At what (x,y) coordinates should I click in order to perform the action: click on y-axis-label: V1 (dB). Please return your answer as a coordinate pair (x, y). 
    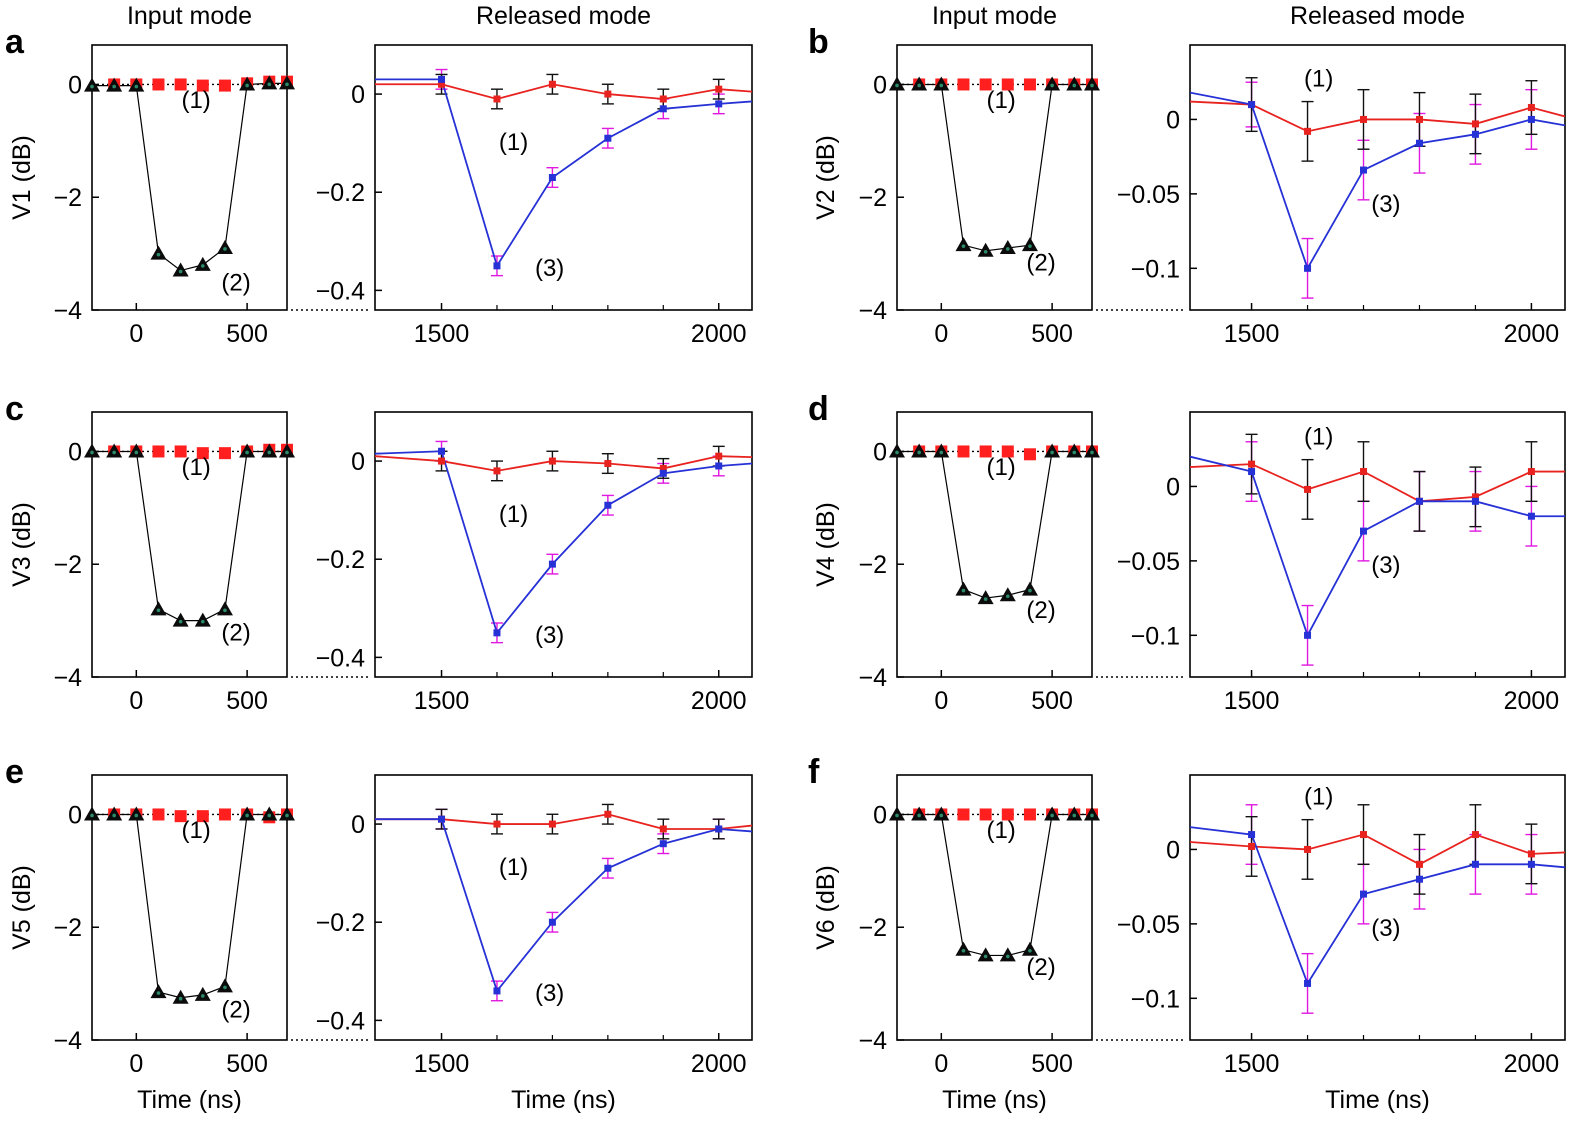
    Looking at the image, I should click on (22, 177).